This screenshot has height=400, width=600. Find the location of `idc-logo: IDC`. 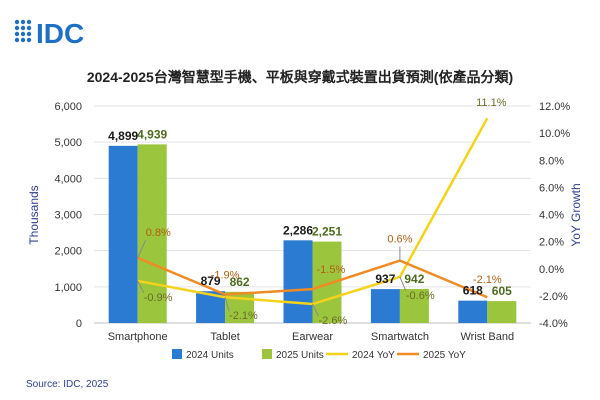

idc-logo: IDC is located at coordinates (49, 33).